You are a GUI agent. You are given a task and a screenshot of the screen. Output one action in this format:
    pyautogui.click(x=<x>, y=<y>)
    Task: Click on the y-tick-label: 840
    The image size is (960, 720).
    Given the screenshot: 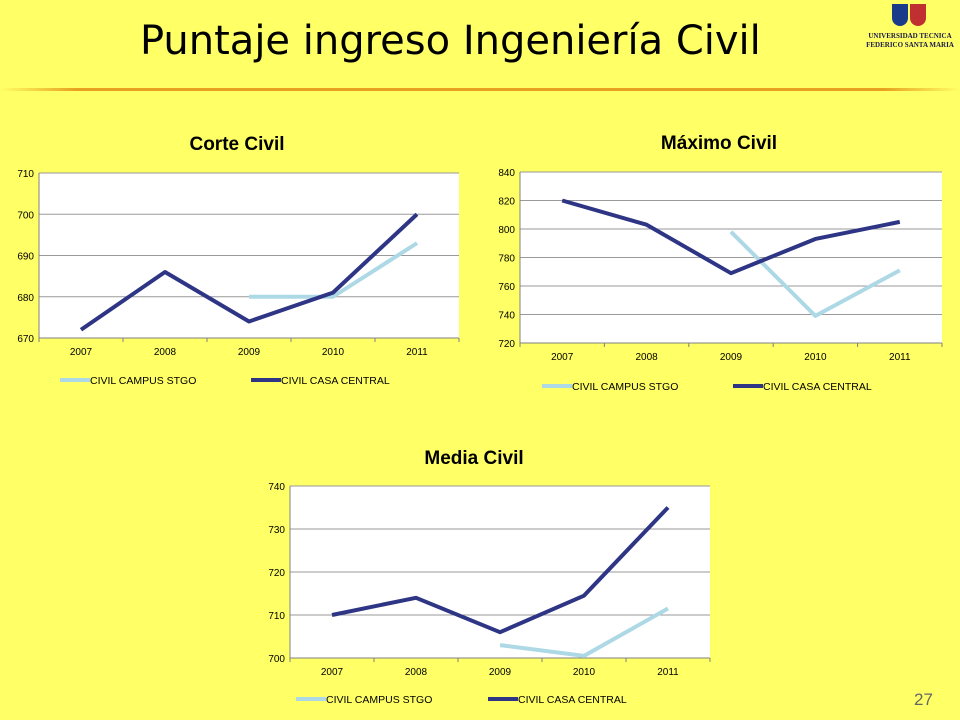 What is the action you would take?
    pyautogui.click(x=506, y=173)
    